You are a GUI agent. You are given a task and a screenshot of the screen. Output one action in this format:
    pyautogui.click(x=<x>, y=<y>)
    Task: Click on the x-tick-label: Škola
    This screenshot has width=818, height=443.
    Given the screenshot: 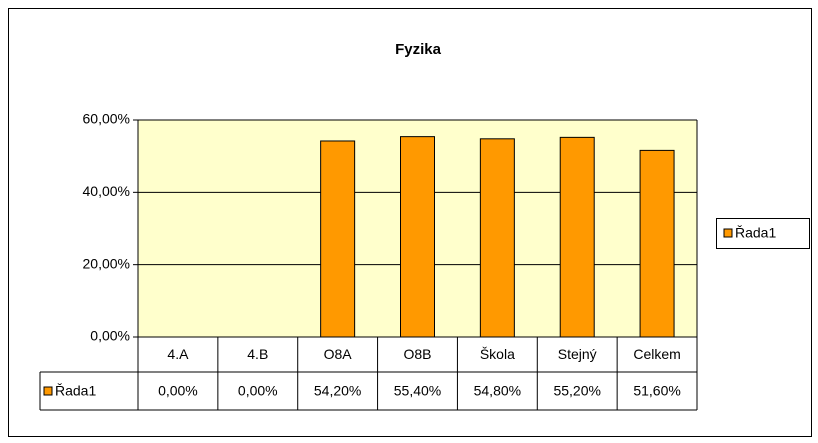 What is the action you would take?
    pyautogui.click(x=497, y=354)
    